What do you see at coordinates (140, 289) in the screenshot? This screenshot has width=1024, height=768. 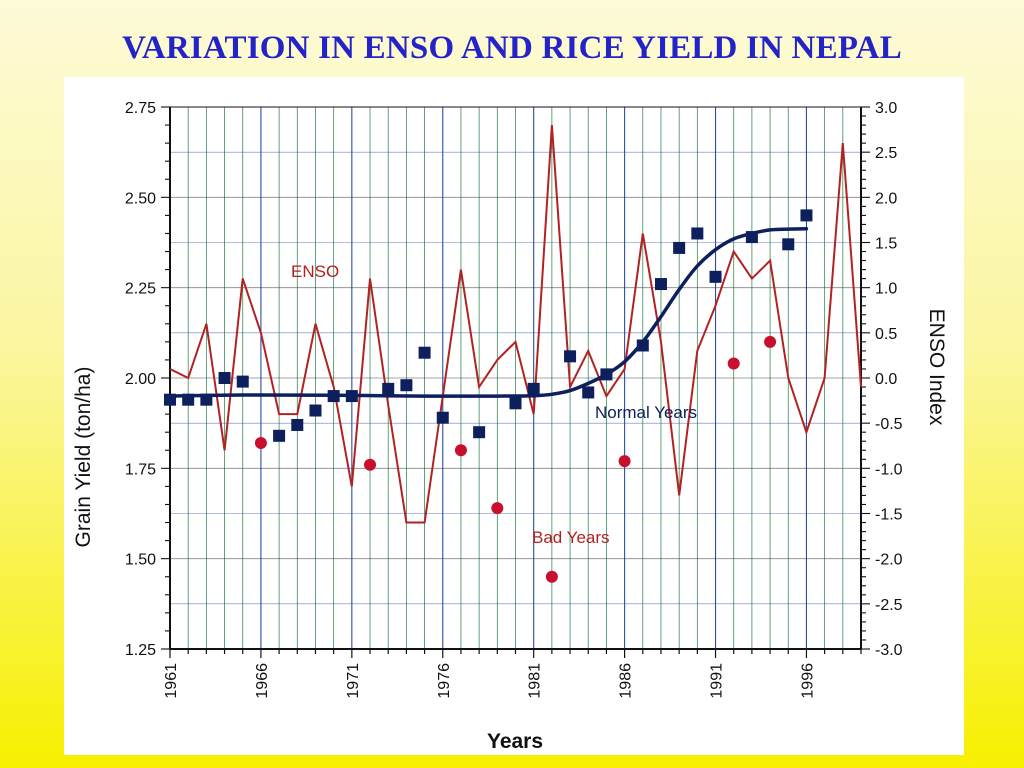 I see `y-left-tick-label: 2.25` at bounding box center [140, 289].